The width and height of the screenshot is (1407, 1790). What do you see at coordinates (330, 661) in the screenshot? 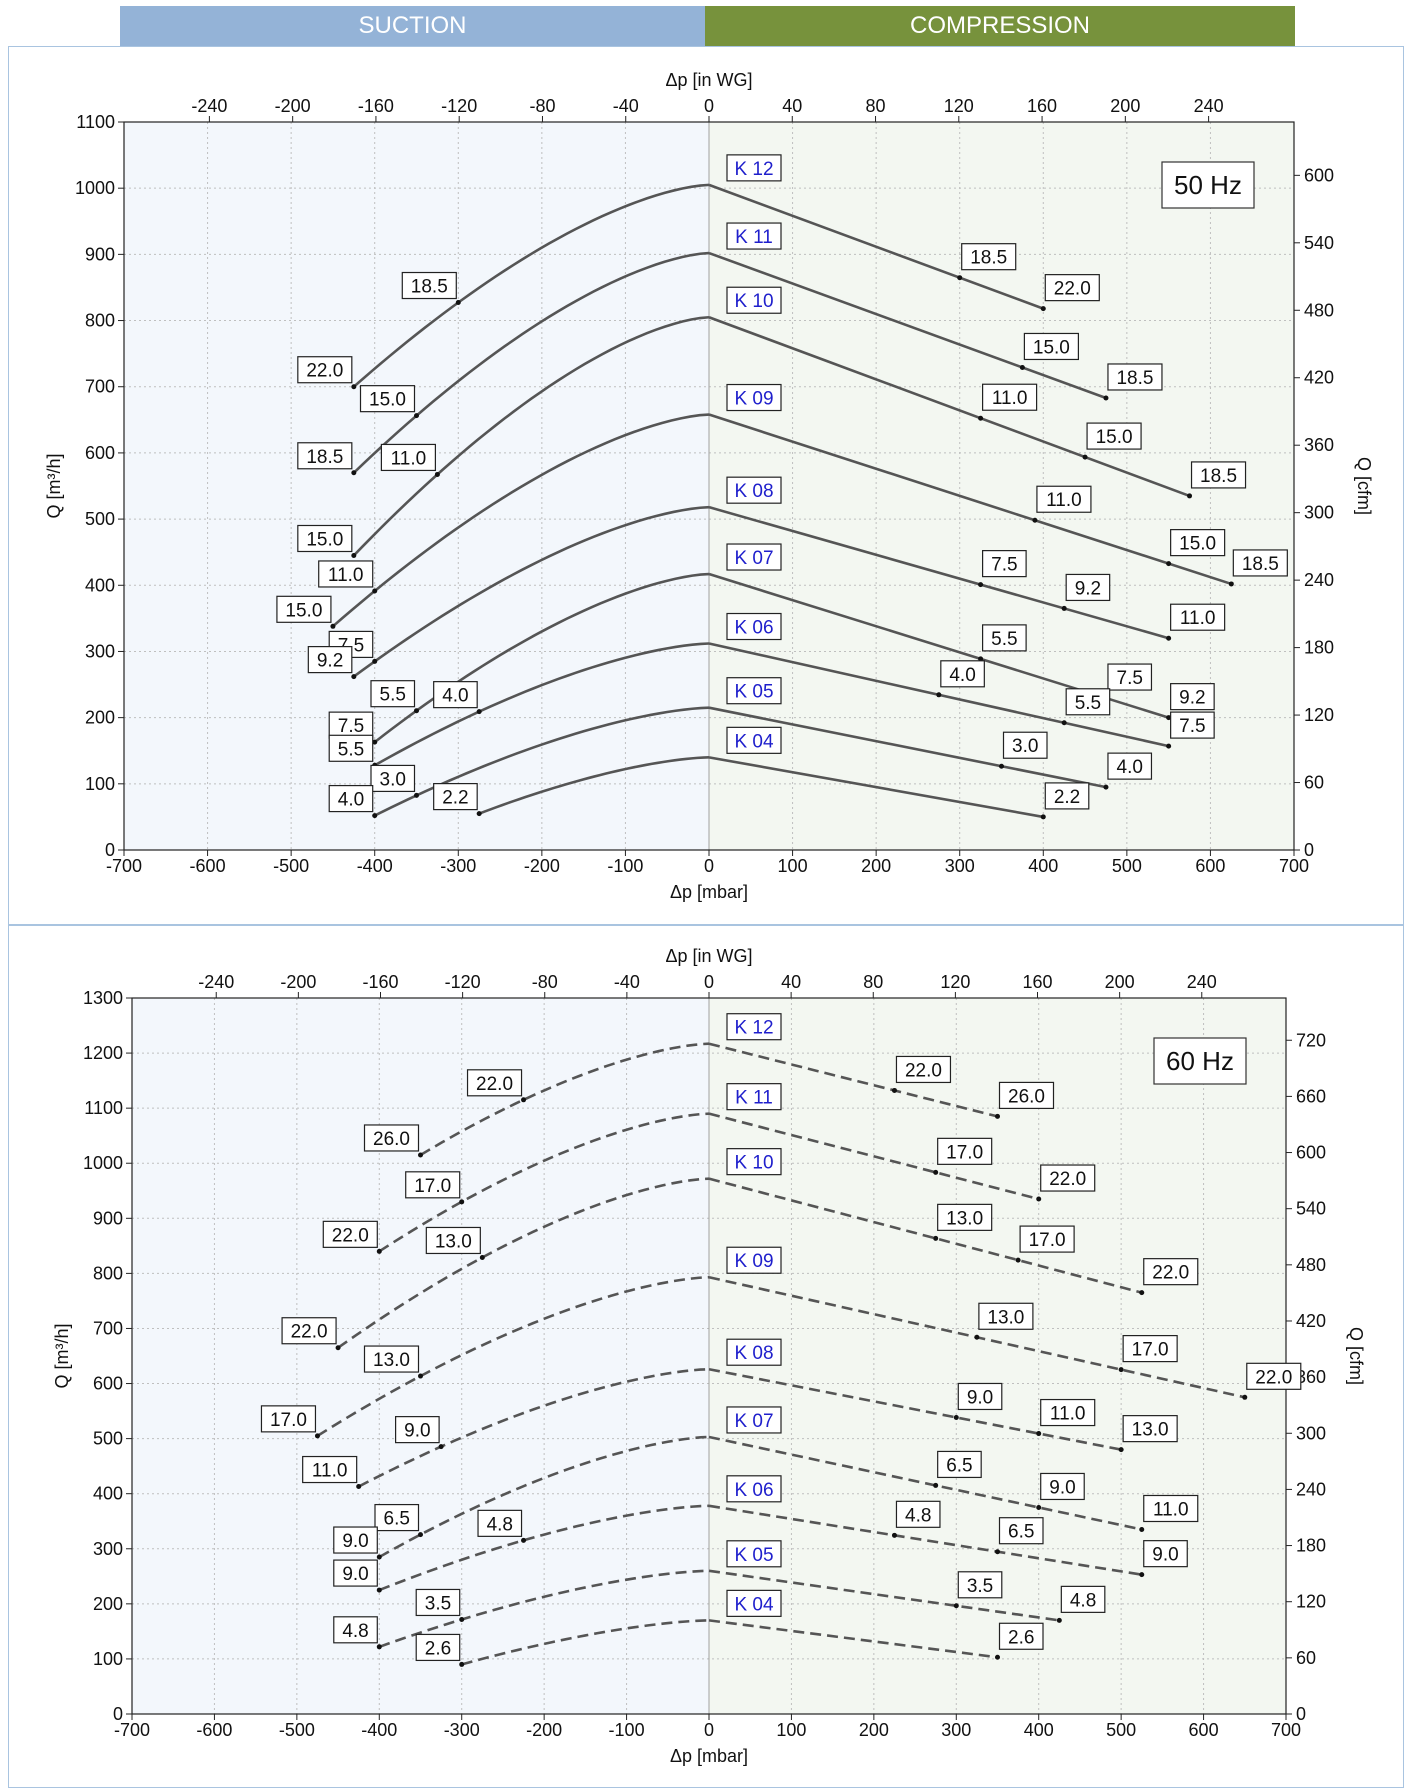
I see `power-label: 9.2` at bounding box center [330, 661].